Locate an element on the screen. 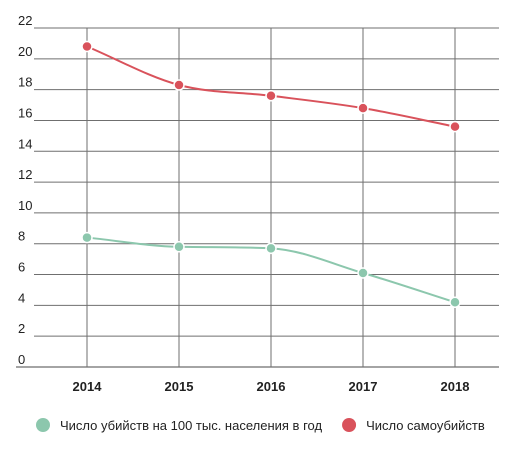 This screenshot has width=523, height=462. y-tick-label: 10 is located at coordinates (25, 205).